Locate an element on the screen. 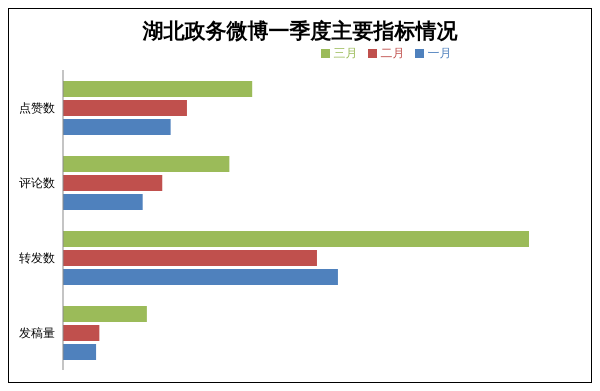  y-tick-label: 评论数 is located at coordinates (37, 183).